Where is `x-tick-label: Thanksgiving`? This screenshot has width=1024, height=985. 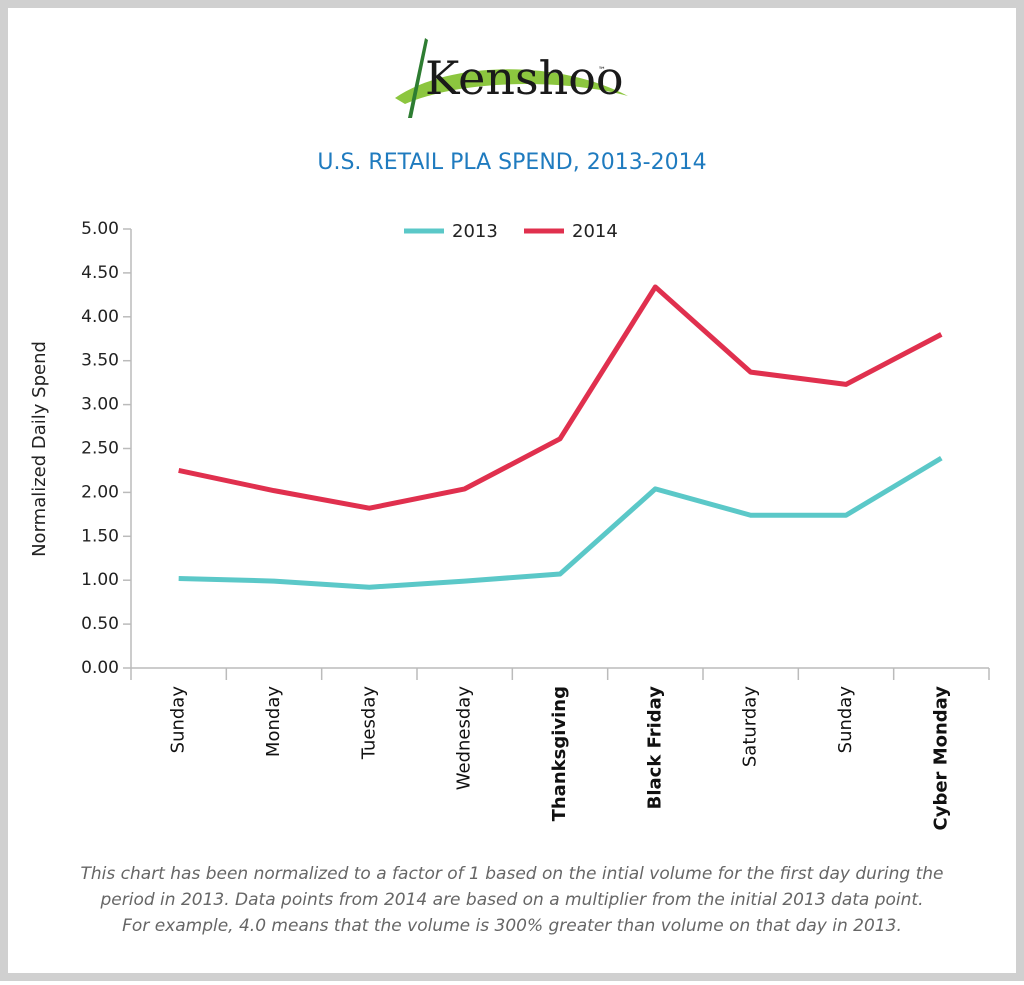
x-tick-label: Thanksgiving is located at coordinates (559, 753).